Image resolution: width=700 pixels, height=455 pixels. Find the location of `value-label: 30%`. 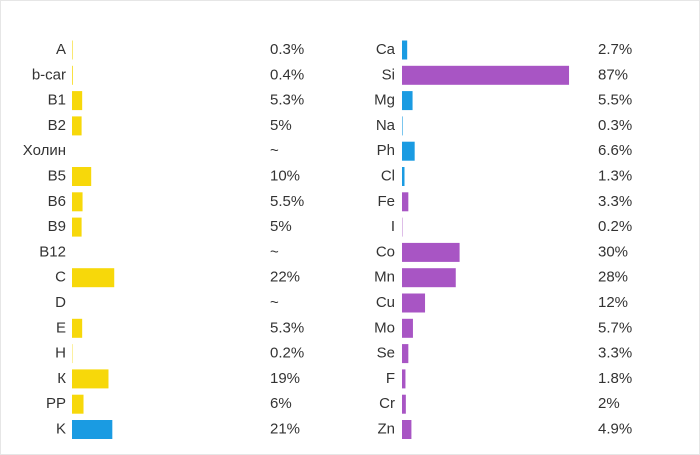

value-label: 30% is located at coordinates (613, 251).